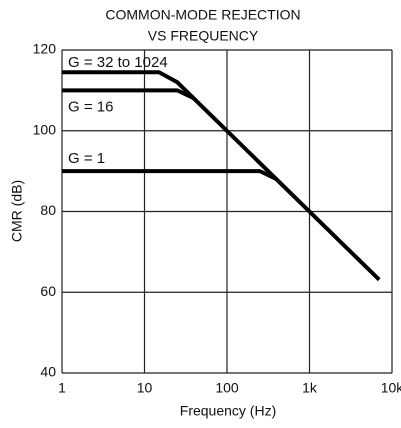 The image size is (401, 428). I want to click on y-tick-label: 40, so click(48, 372).